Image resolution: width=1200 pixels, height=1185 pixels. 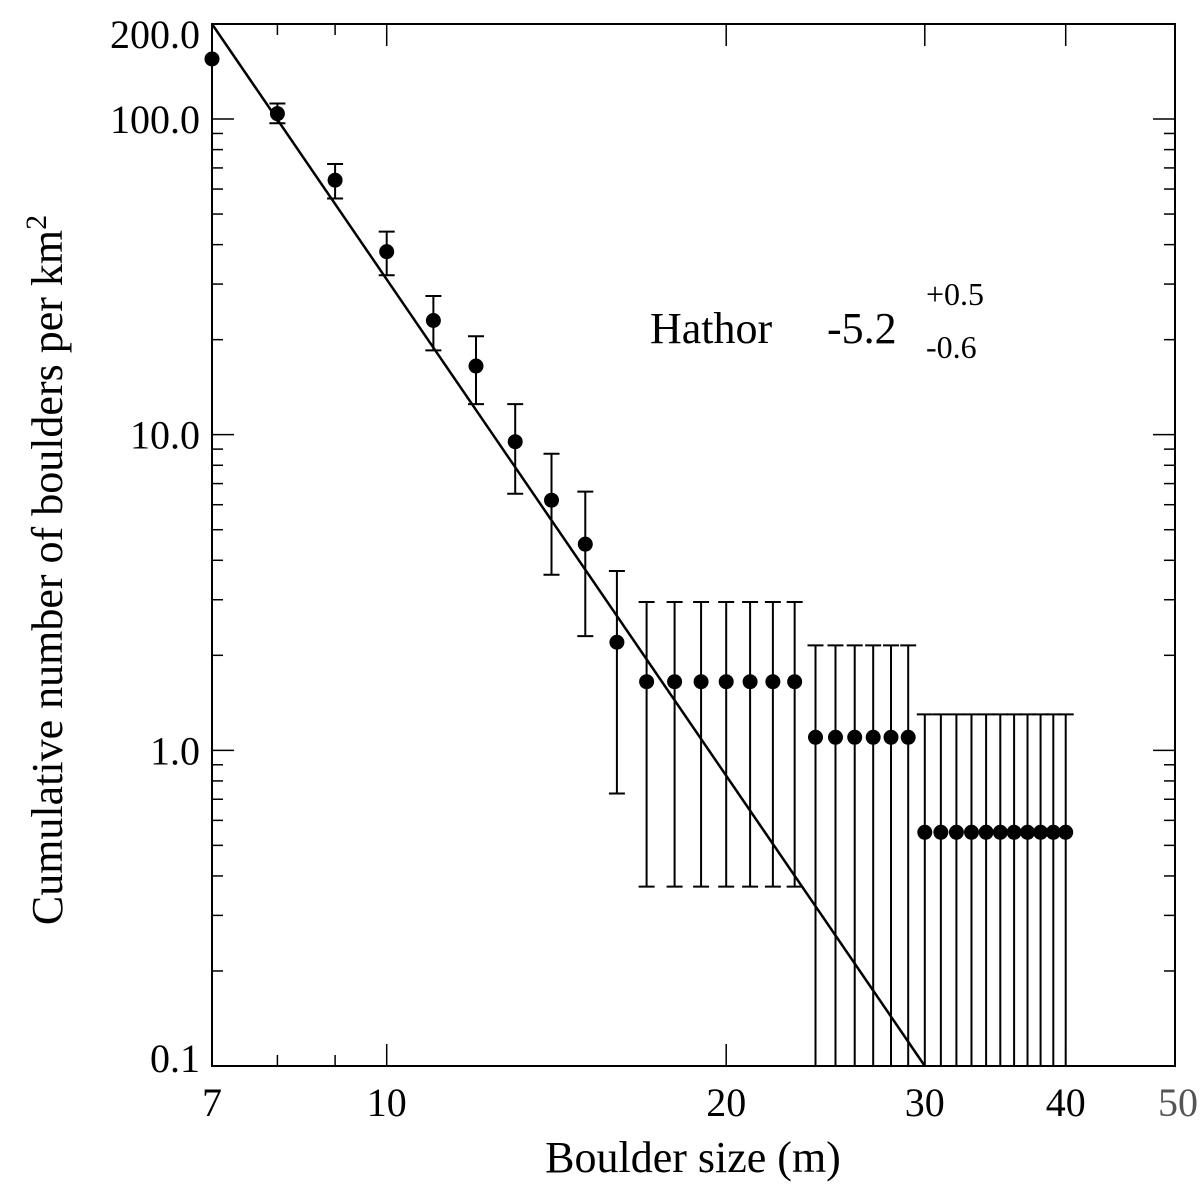 What do you see at coordinates (1066, 1102) in the screenshot?
I see `x-tick-label: 40` at bounding box center [1066, 1102].